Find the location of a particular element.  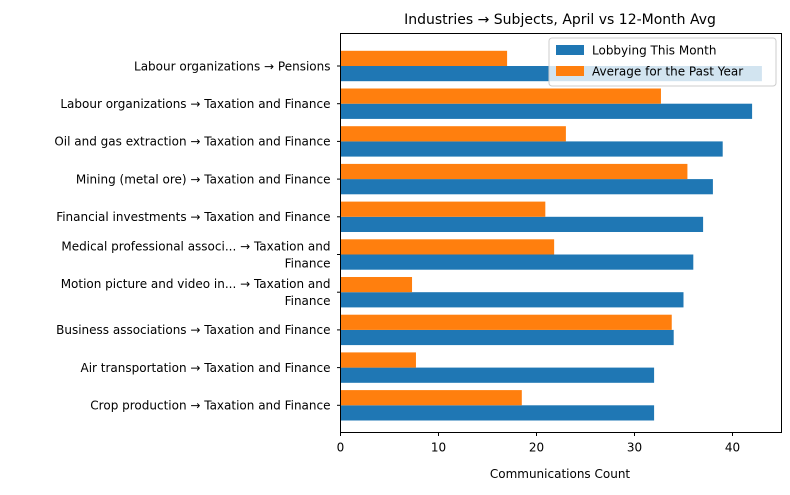

y-tick-label-9: Crop production → Taxation and Finance is located at coordinates (210, 406).